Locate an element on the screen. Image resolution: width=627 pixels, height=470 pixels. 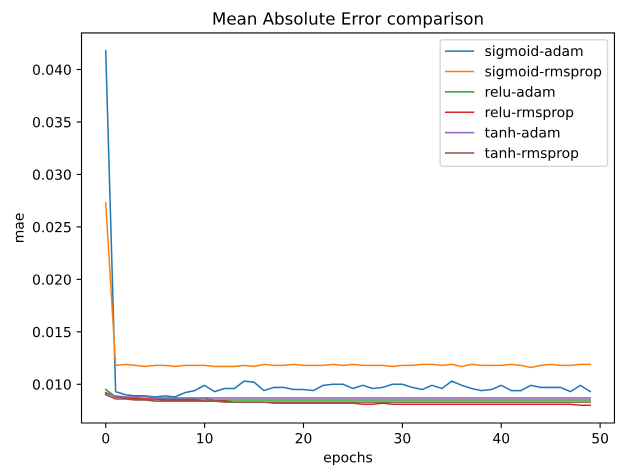
x-tick-label: 10 is located at coordinates (205, 438).